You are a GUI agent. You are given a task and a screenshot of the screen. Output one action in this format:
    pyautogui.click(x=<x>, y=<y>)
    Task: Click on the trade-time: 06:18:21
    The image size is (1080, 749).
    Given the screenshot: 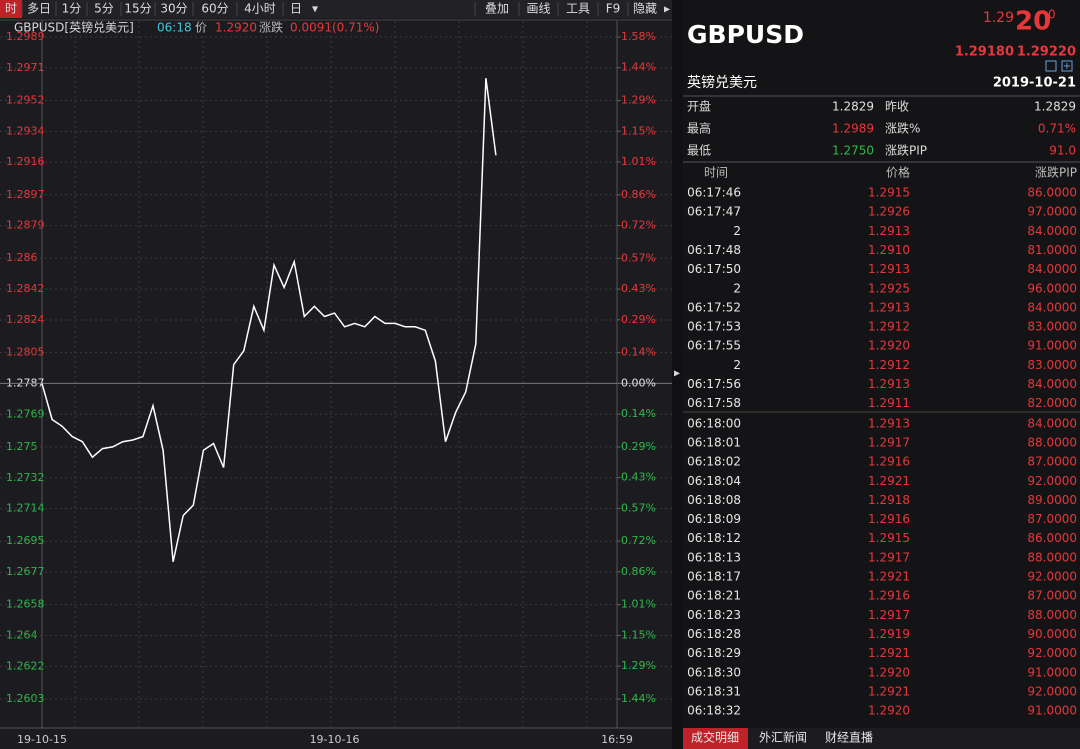 What is the action you would take?
    pyautogui.click(x=714, y=596)
    